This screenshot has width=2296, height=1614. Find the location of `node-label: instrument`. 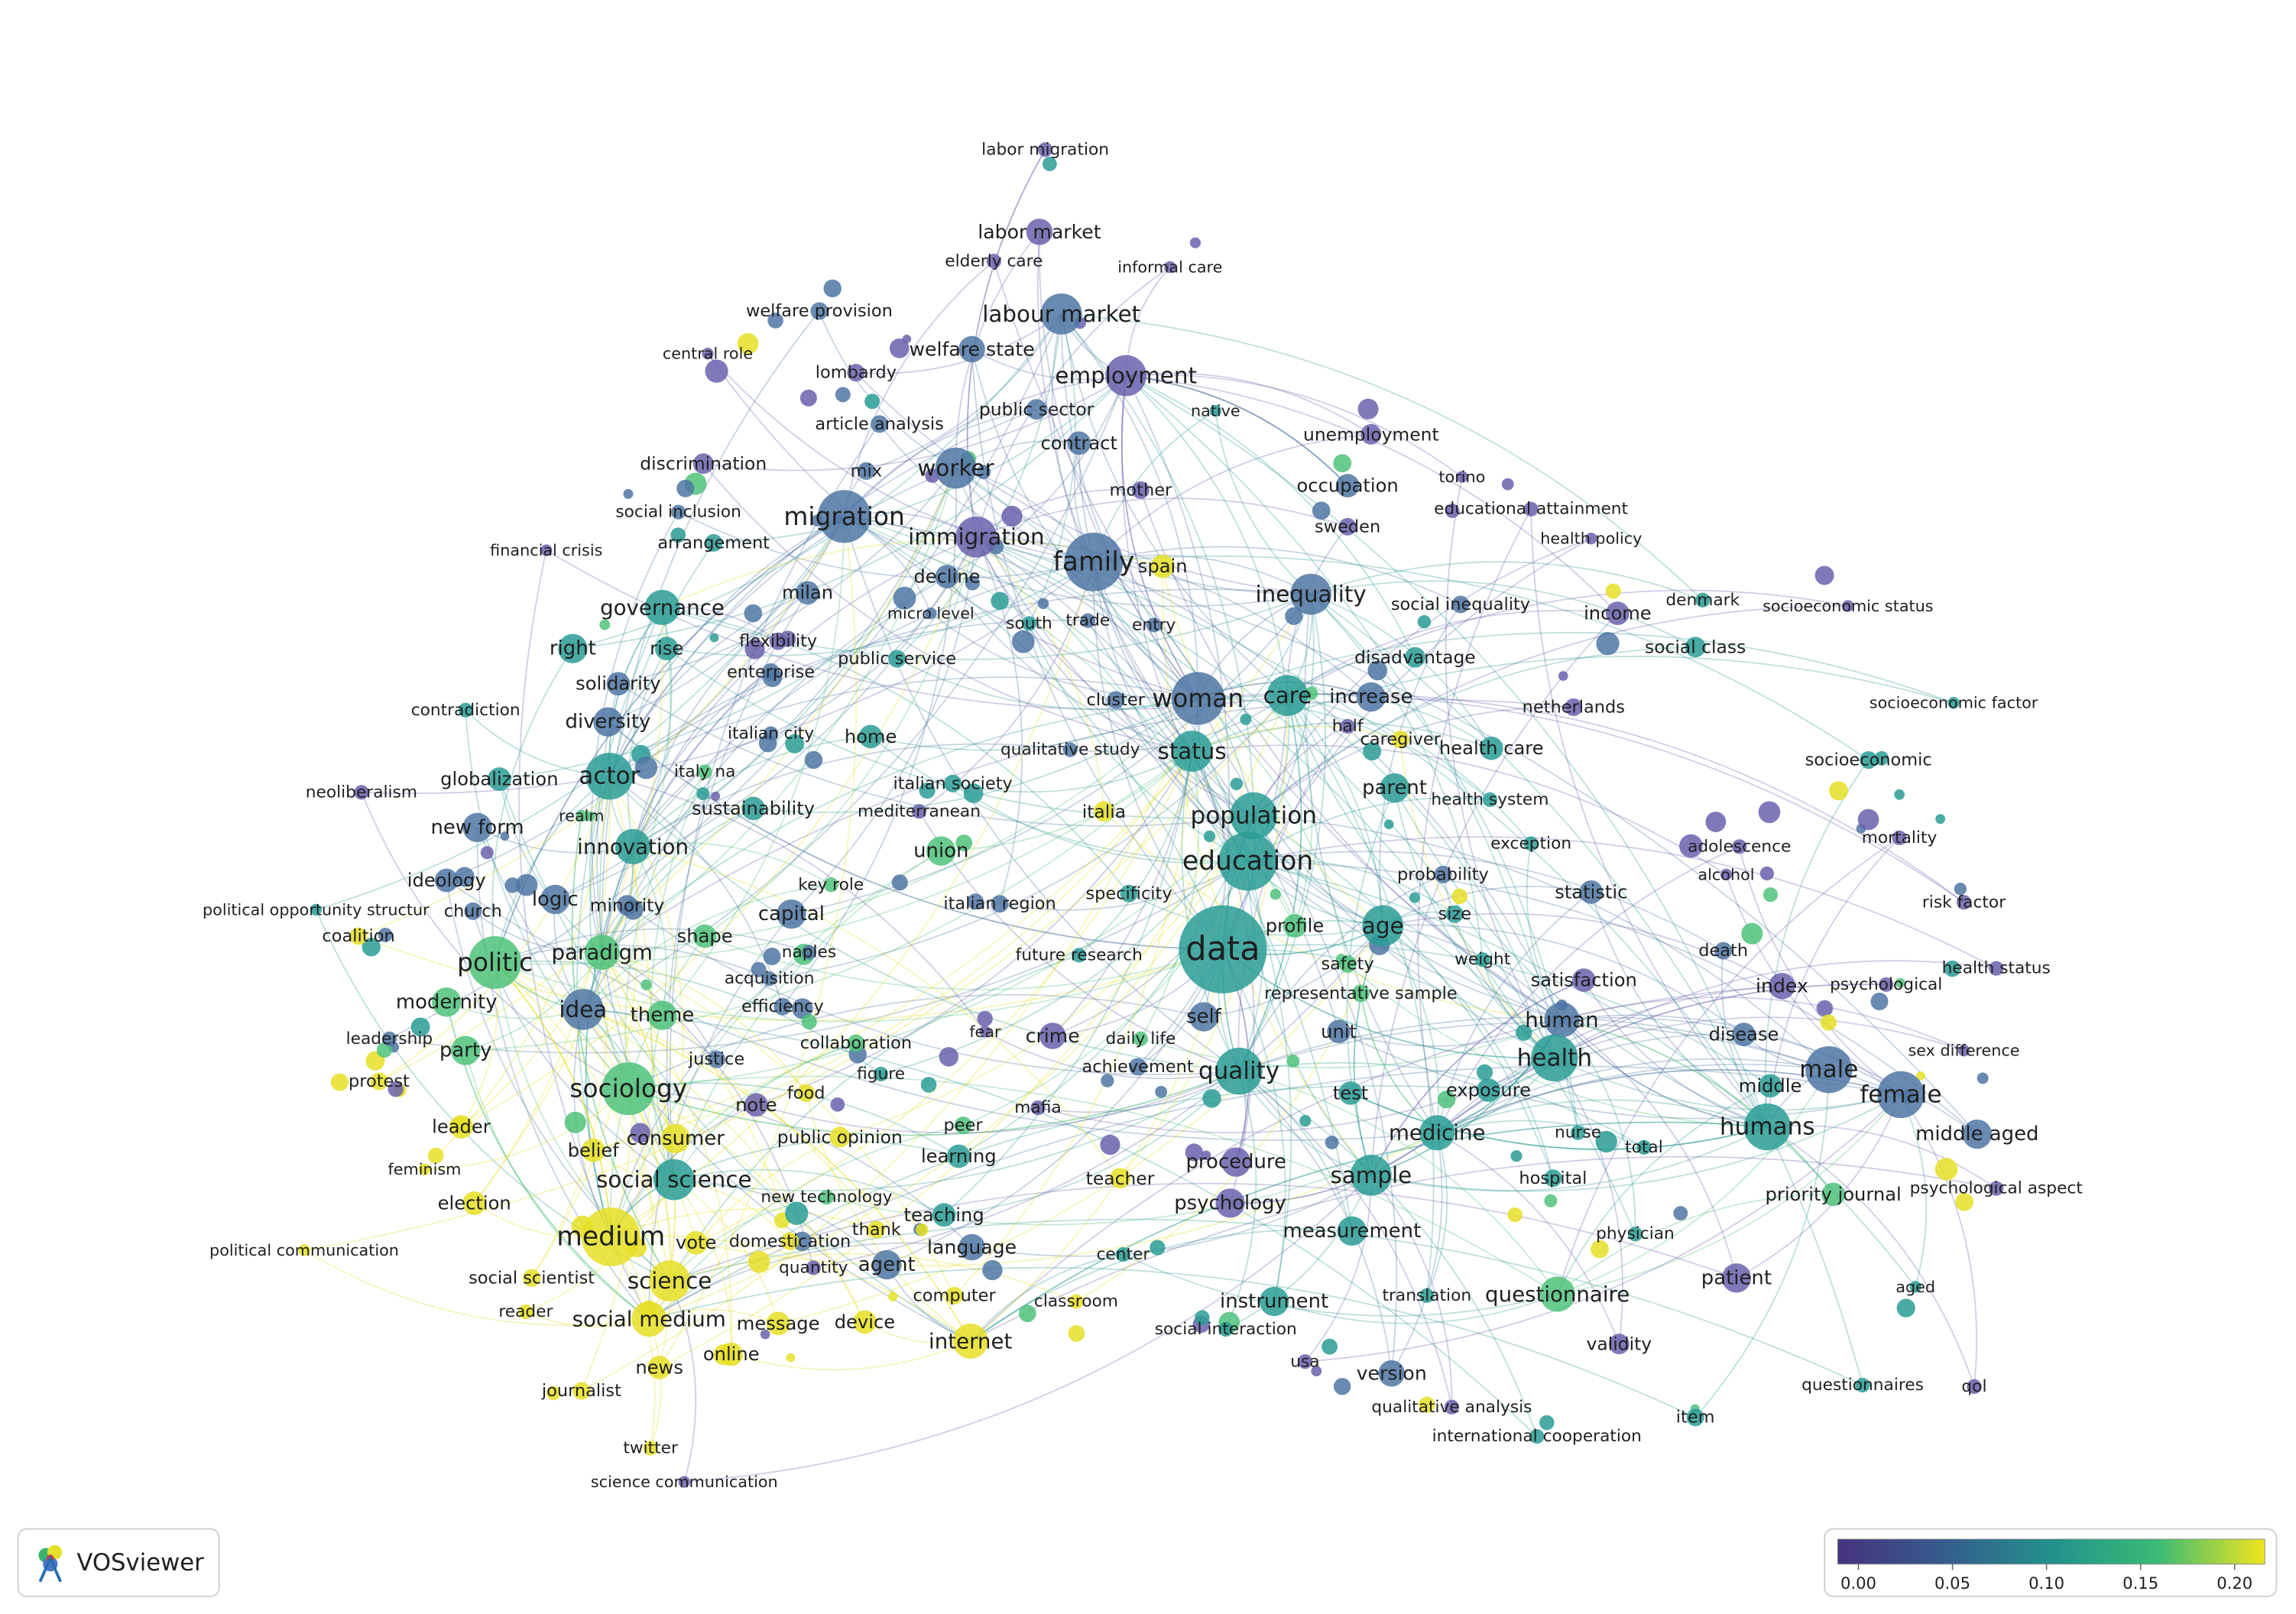

node-label: instrument is located at coordinates (1274, 1301).